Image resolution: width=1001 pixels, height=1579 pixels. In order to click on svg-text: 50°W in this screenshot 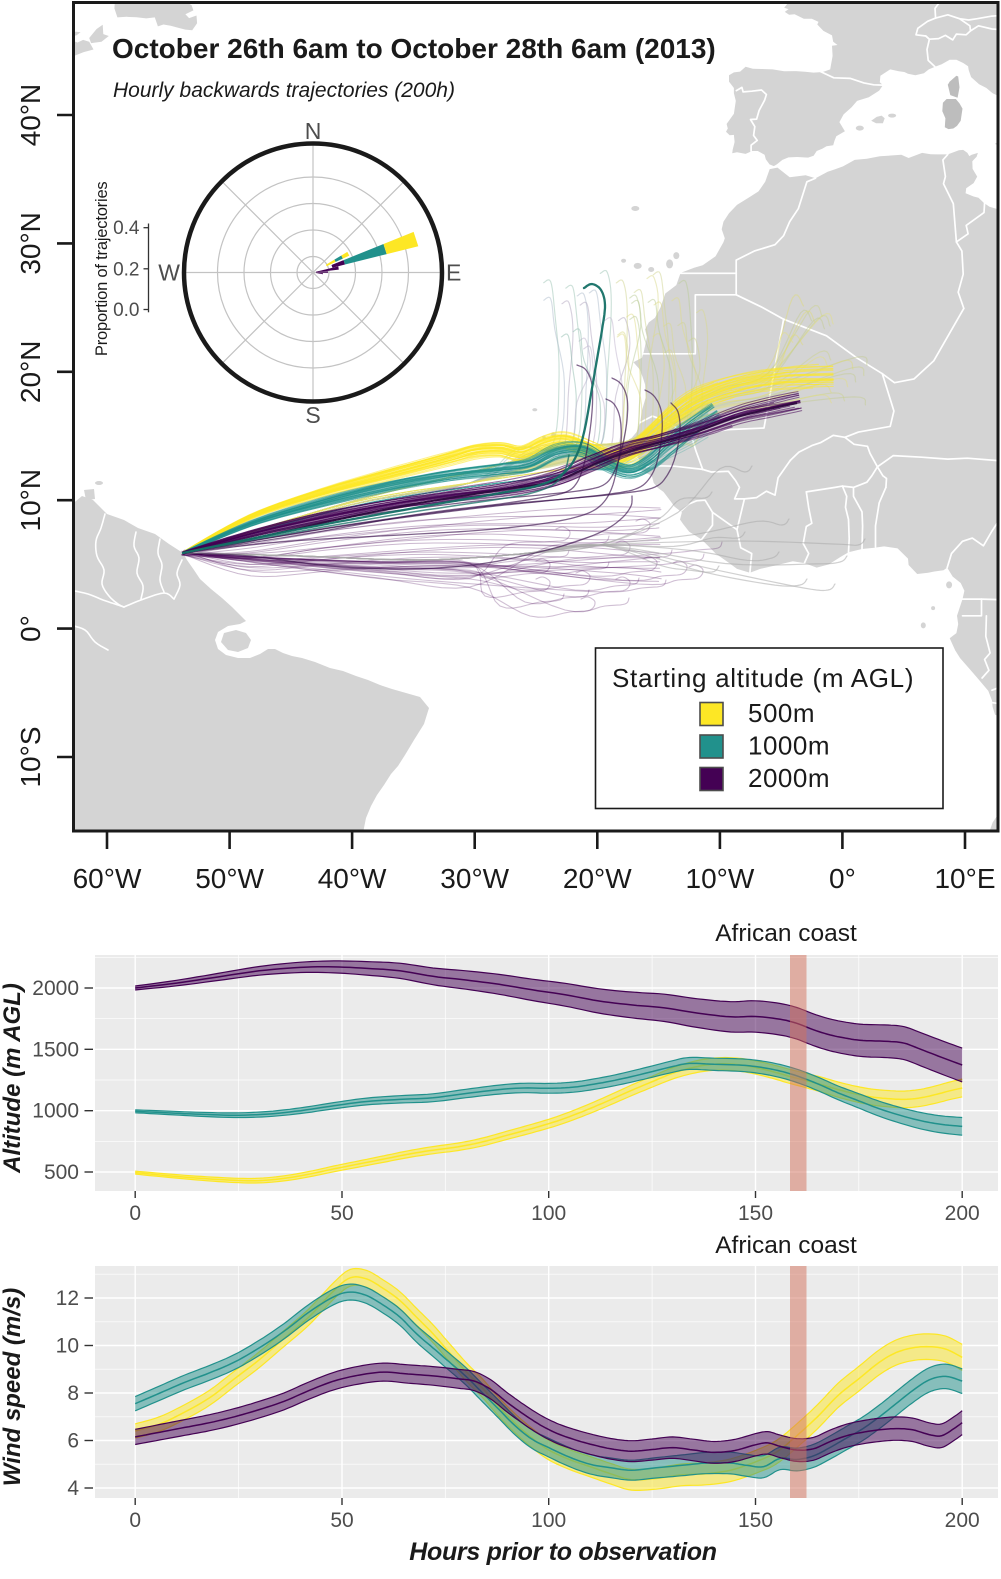, I will do `click(229, 878)`.